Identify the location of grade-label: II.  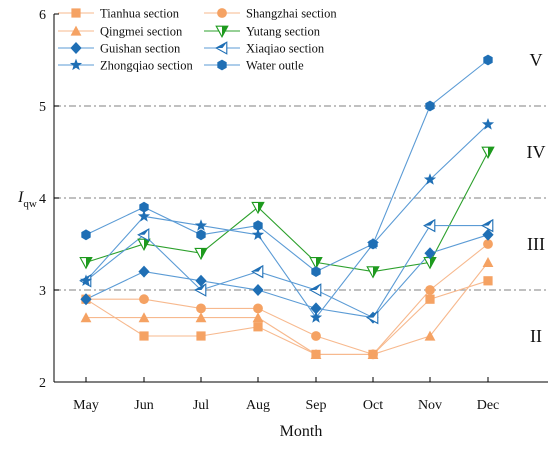
(536, 336).